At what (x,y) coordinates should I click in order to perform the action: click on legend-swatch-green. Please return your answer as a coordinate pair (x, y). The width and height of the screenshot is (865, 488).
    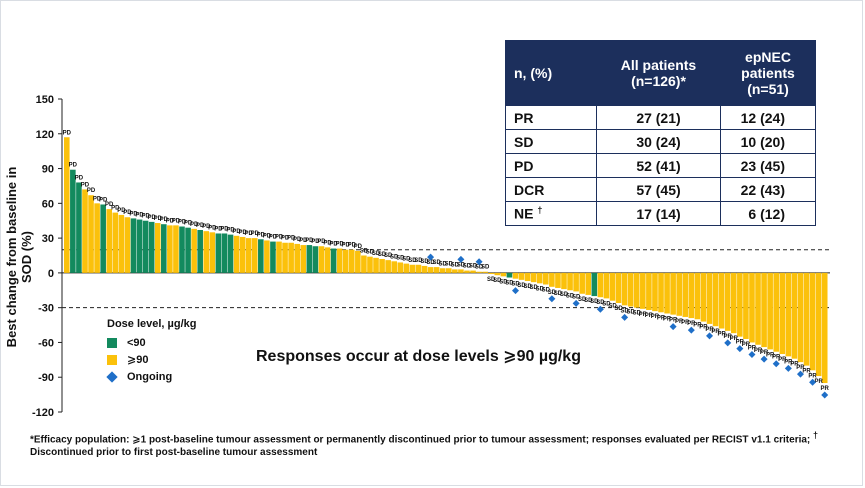
    Looking at the image, I should click on (112, 342).